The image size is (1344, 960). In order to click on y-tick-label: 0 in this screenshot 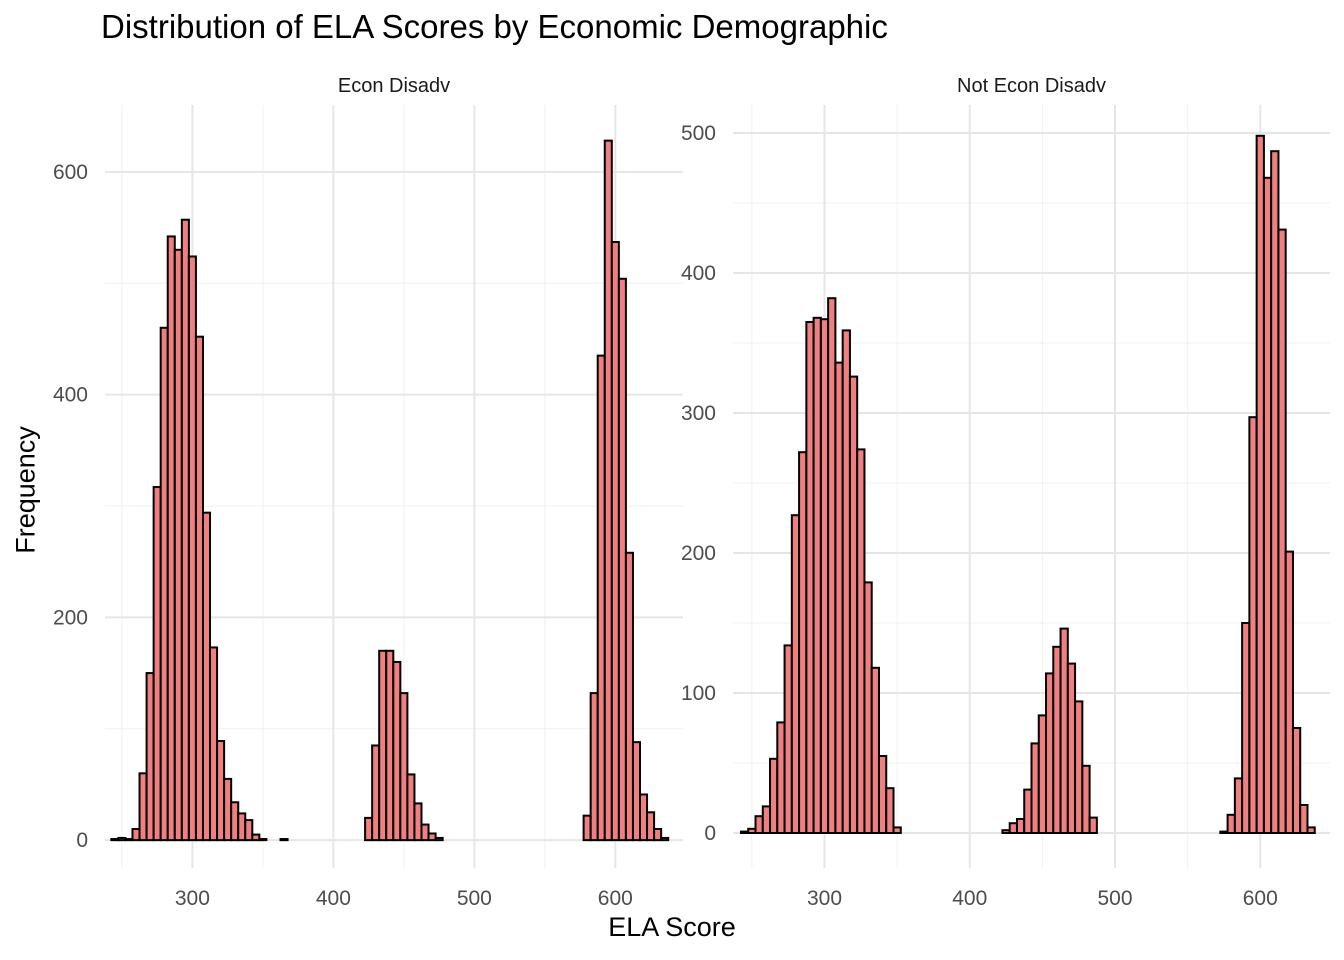, I will do `click(710, 833)`.